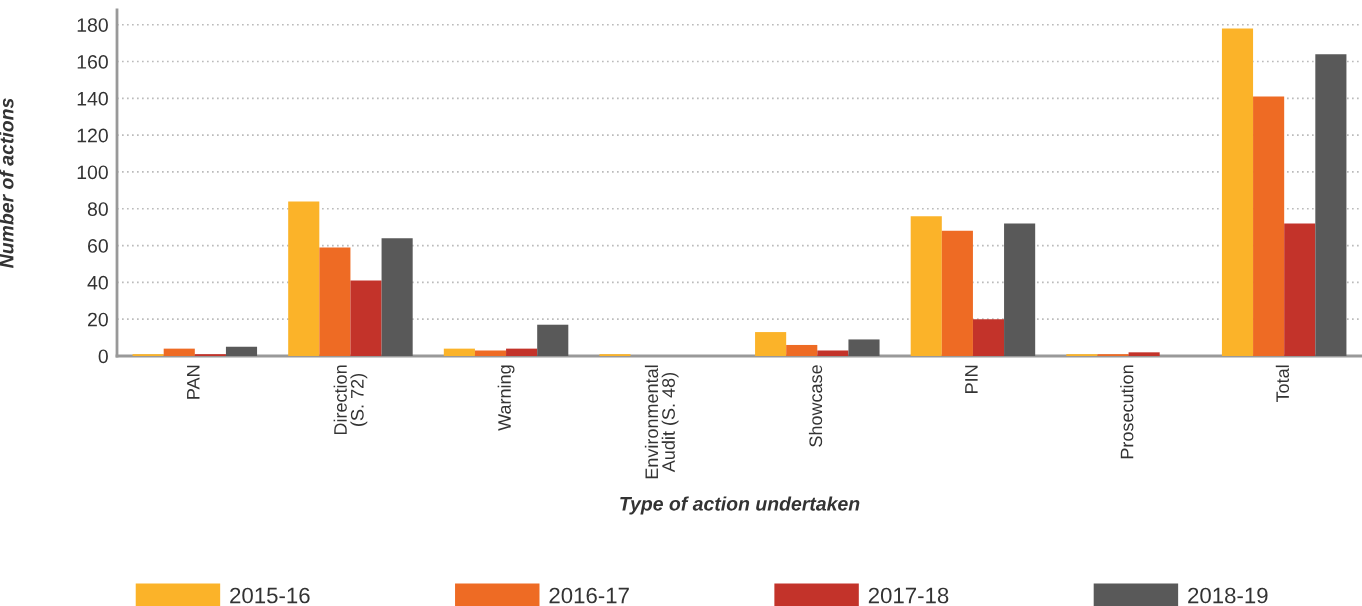 This screenshot has width=1362, height=606. What do you see at coordinates (971, 379) in the screenshot?
I see `x-tick-label: PIN` at bounding box center [971, 379].